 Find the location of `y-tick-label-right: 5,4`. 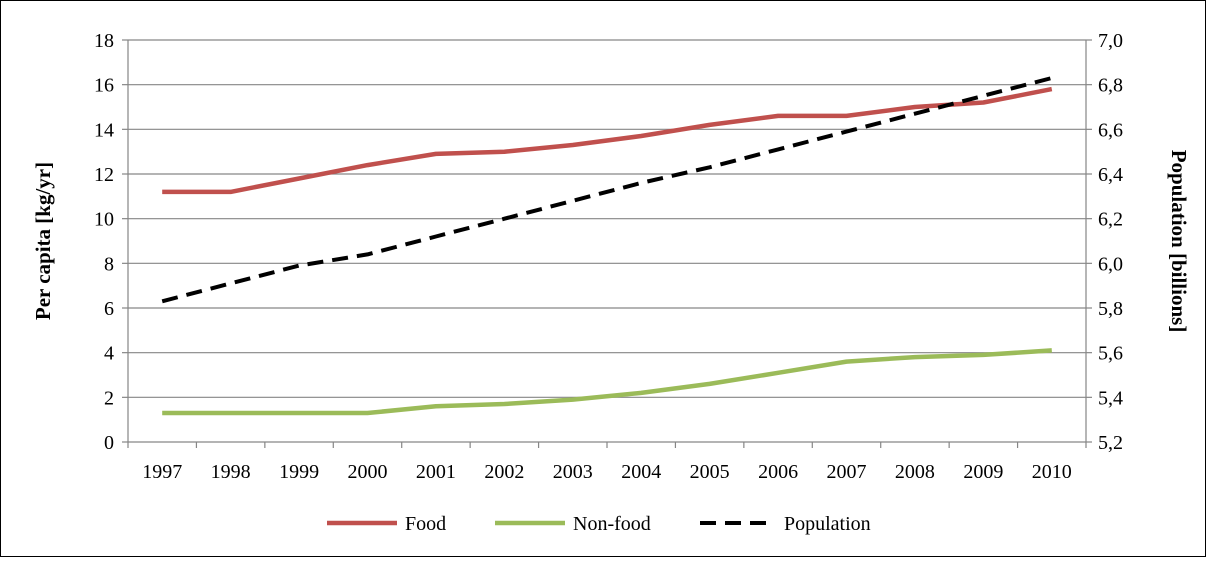

y-tick-label-right: 5,4 is located at coordinates (1110, 398).